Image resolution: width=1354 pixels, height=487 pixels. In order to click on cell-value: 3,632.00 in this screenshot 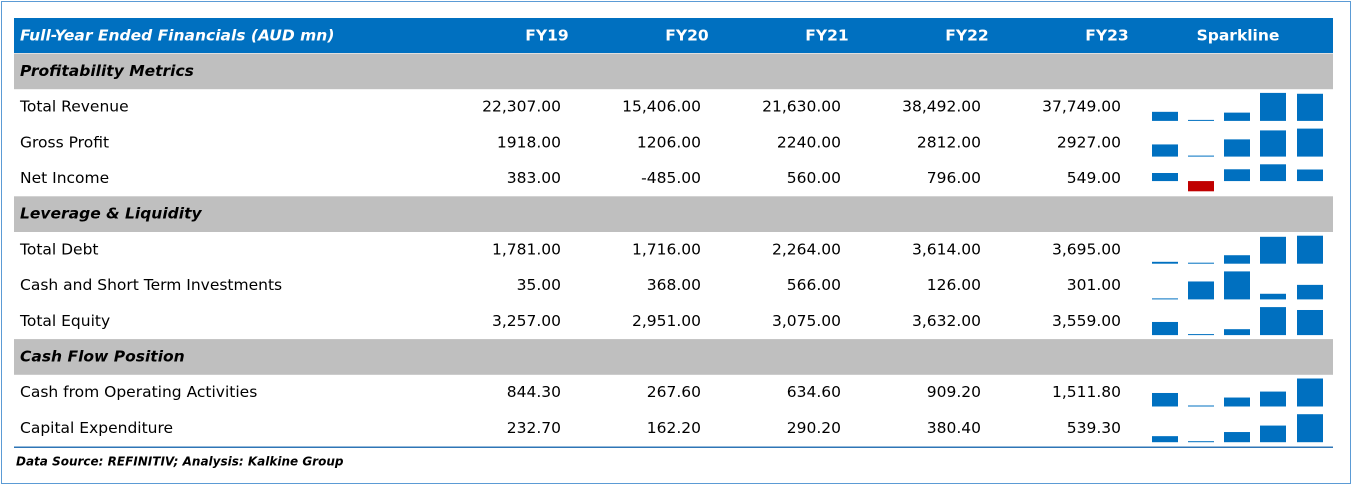, I will do `click(946, 321)`.